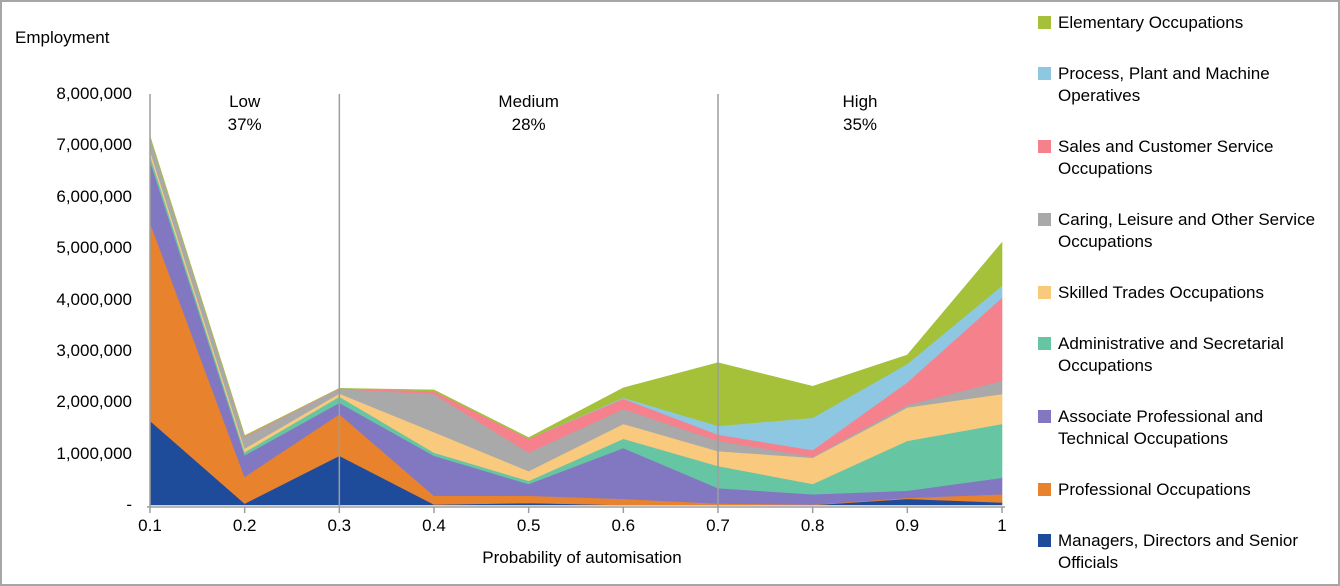 The width and height of the screenshot is (1340, 586). Describe the element at coordinates (62, 37) in the screenshot. I see `y-axis-title: Employment` at that location.